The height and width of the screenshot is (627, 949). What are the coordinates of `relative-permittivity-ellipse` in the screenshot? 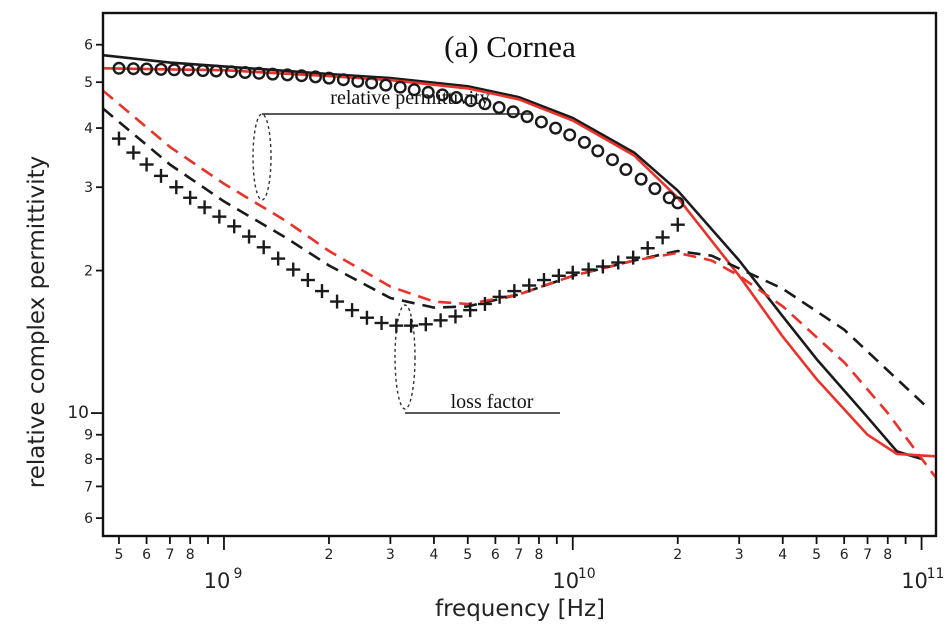 It's located at (262, 157).